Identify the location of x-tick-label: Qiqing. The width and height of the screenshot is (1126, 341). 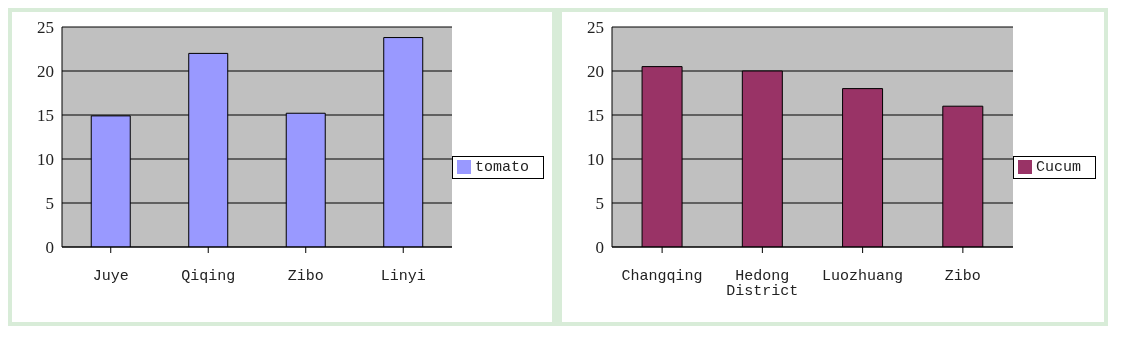
(208, 276).